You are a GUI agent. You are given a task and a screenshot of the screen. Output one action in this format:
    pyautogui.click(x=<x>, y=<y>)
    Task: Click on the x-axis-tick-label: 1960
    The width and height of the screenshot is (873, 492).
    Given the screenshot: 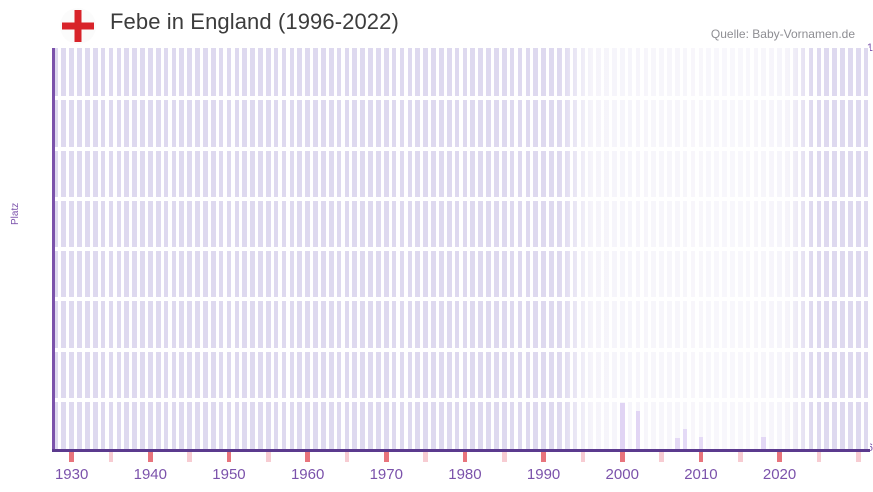 What is the action you would take?
    pyautogui.click(x=307, y=474)
    